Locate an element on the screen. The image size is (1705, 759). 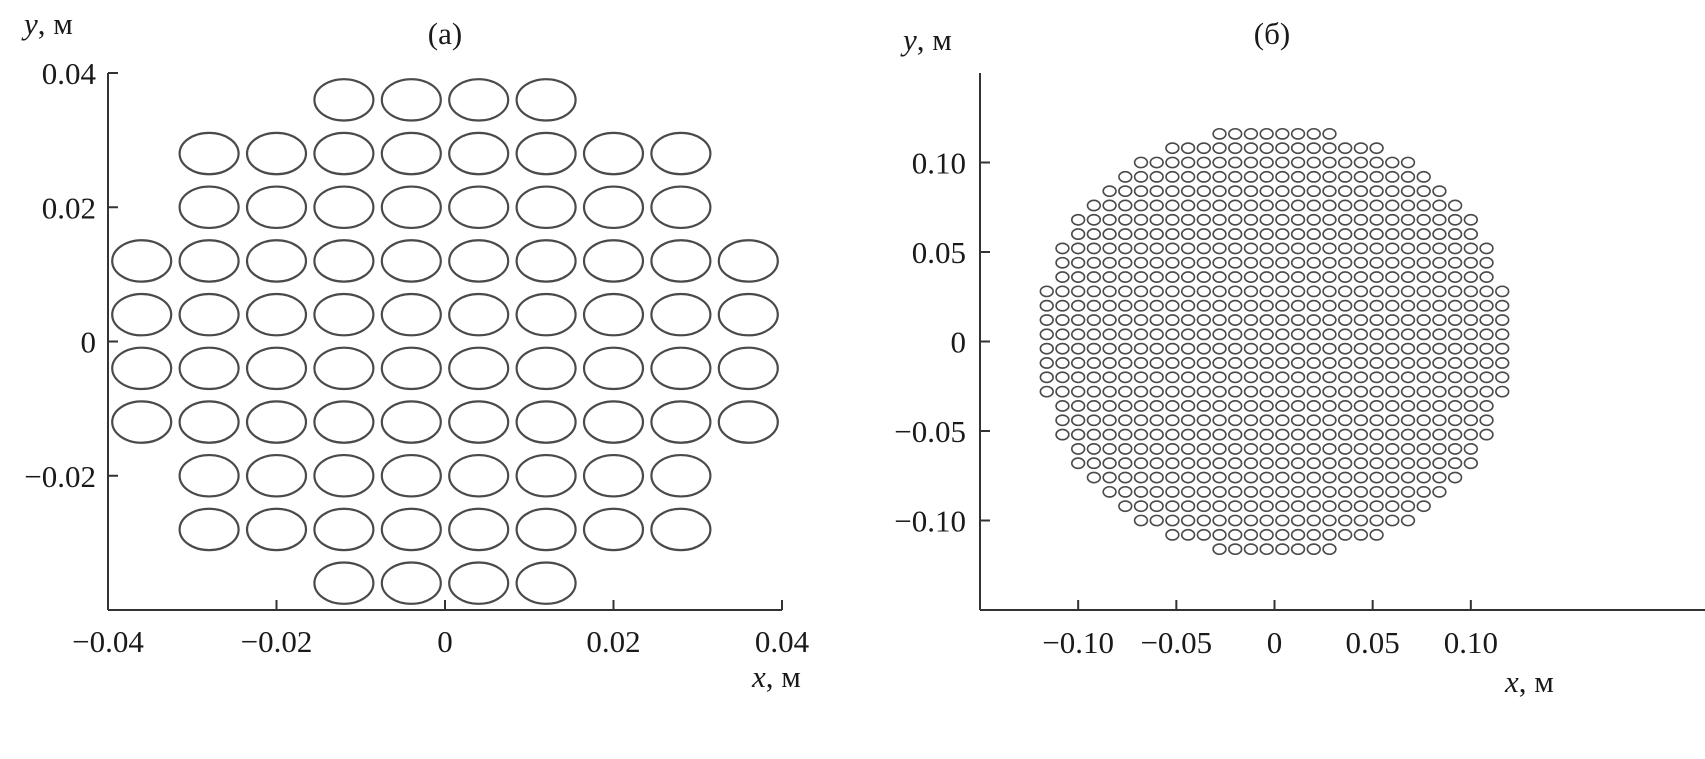
y-tick-label: −0.02 is located at coordinates (60, 476).